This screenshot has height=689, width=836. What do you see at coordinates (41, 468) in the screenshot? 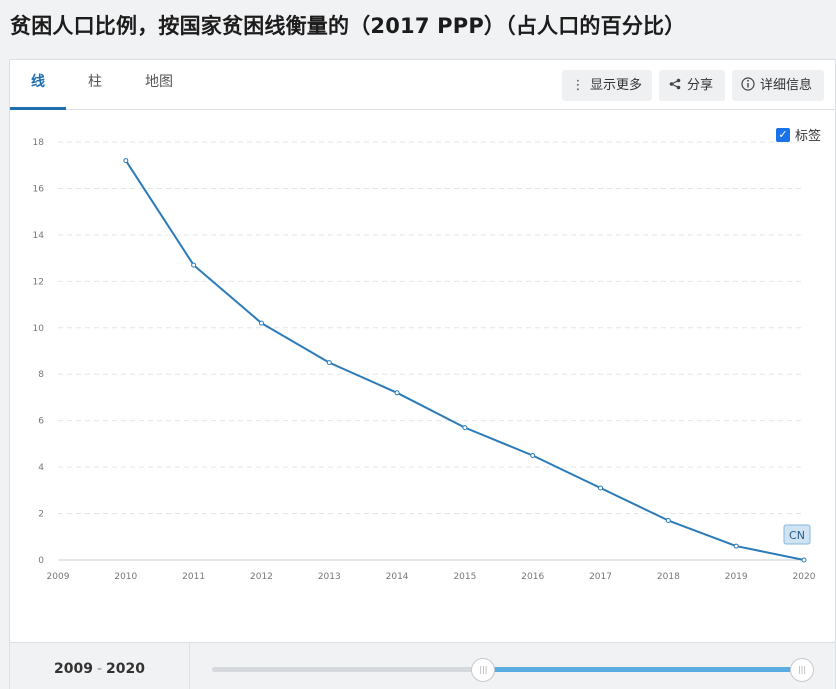
I see `y-tick-label: 4` at bounding box center [41, 468].